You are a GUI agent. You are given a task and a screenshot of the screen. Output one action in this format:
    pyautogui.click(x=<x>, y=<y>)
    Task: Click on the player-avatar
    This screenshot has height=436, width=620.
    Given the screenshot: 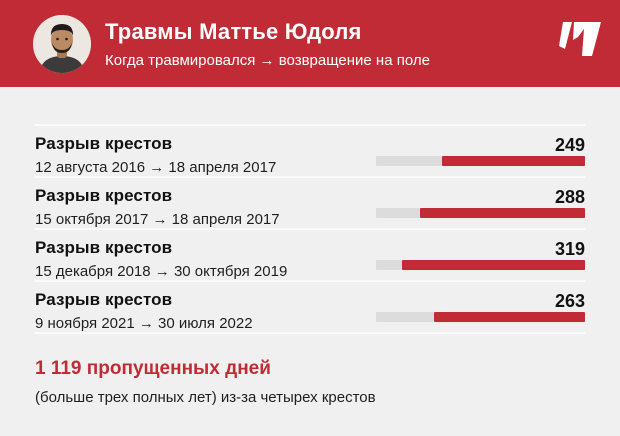 What is the action you would take?
    pyautogui.click(x=62, y=43)
    